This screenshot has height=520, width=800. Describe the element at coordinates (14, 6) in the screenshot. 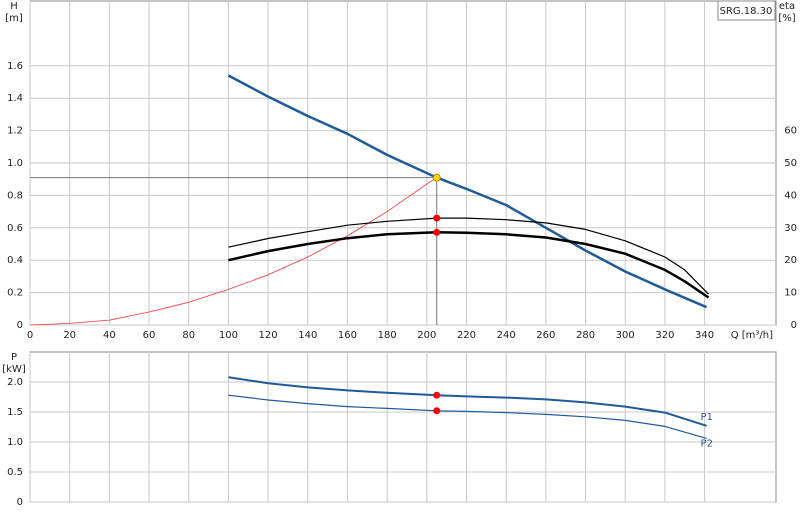

I see `y-axis-label: H` at that location.